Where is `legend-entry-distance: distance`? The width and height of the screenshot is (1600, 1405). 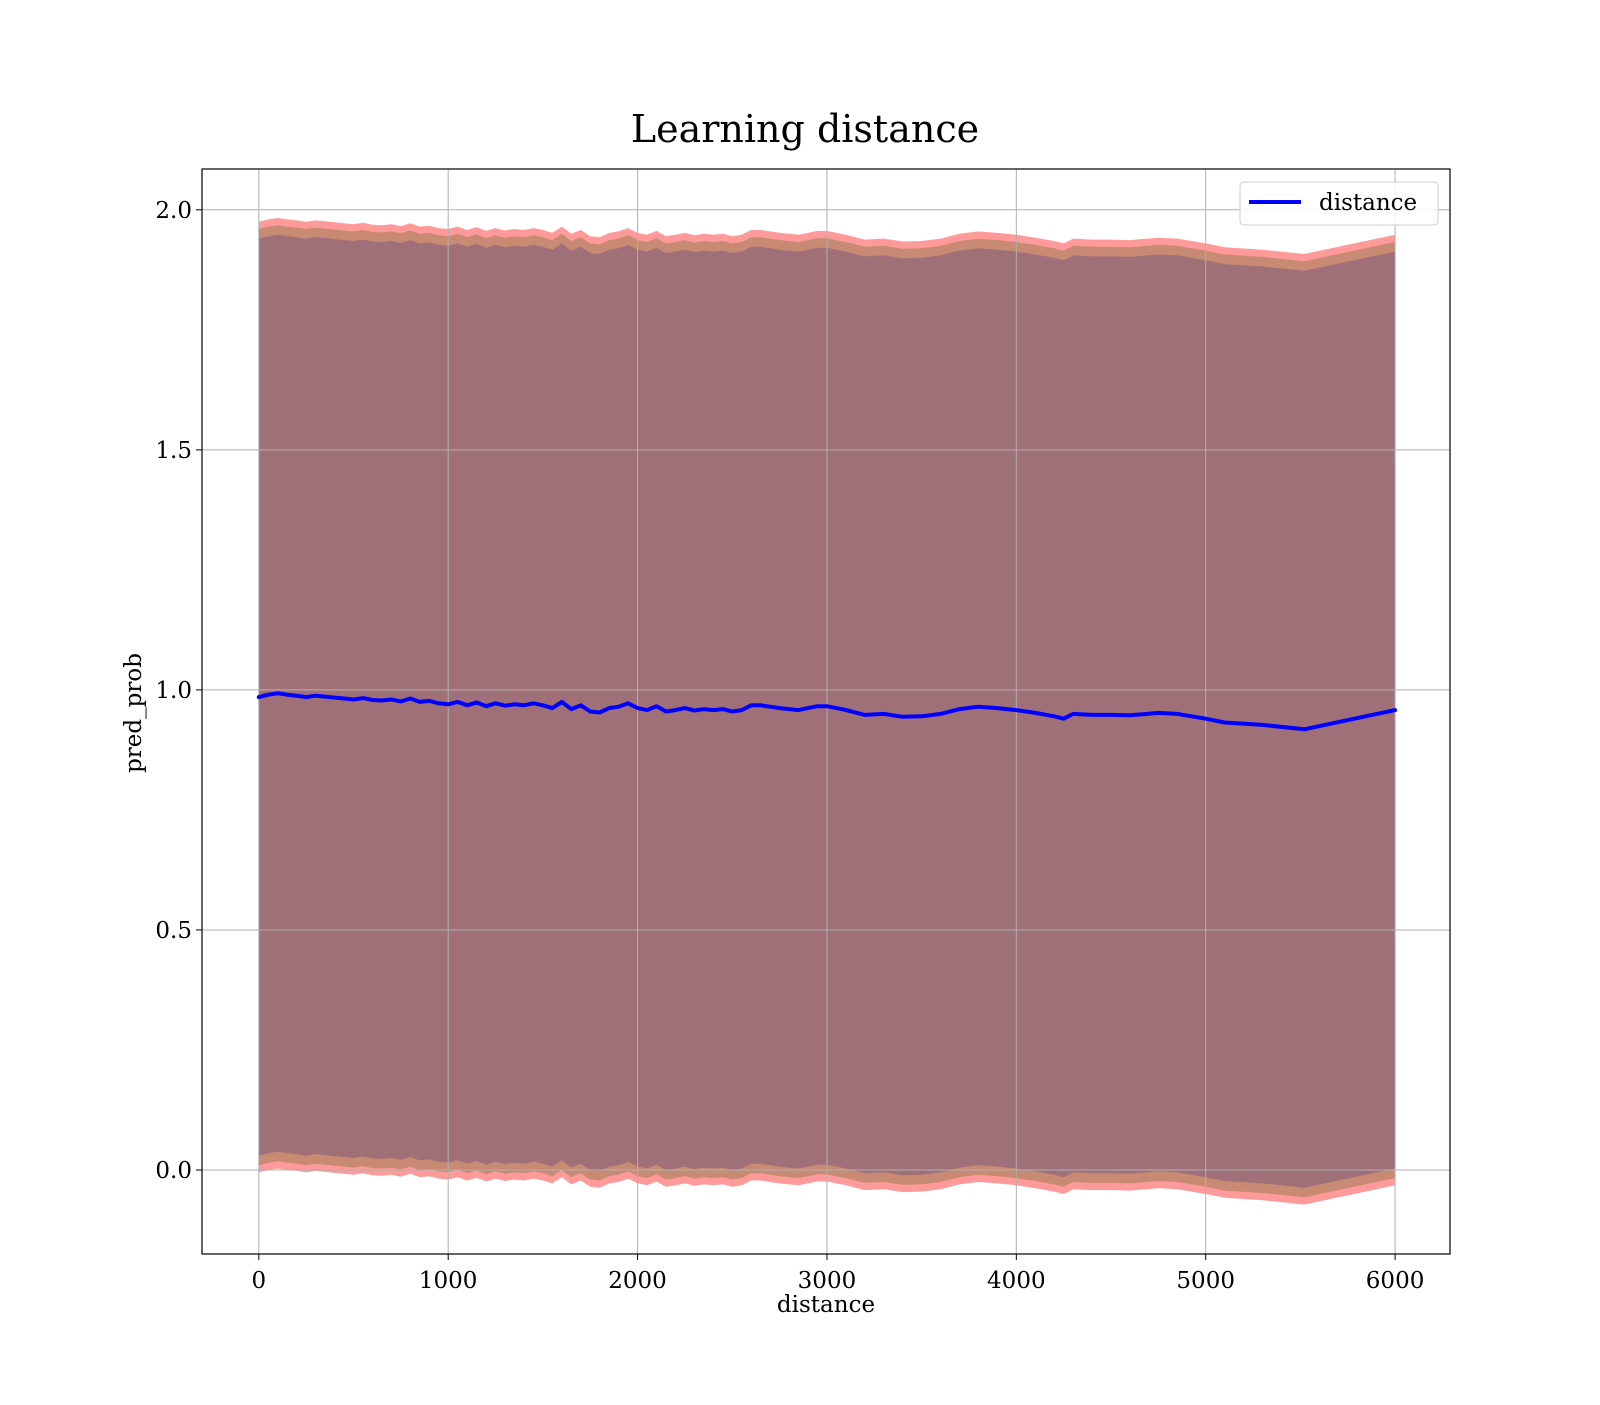 legend-entry-distance: distance is located at coordinates (1368, 203).